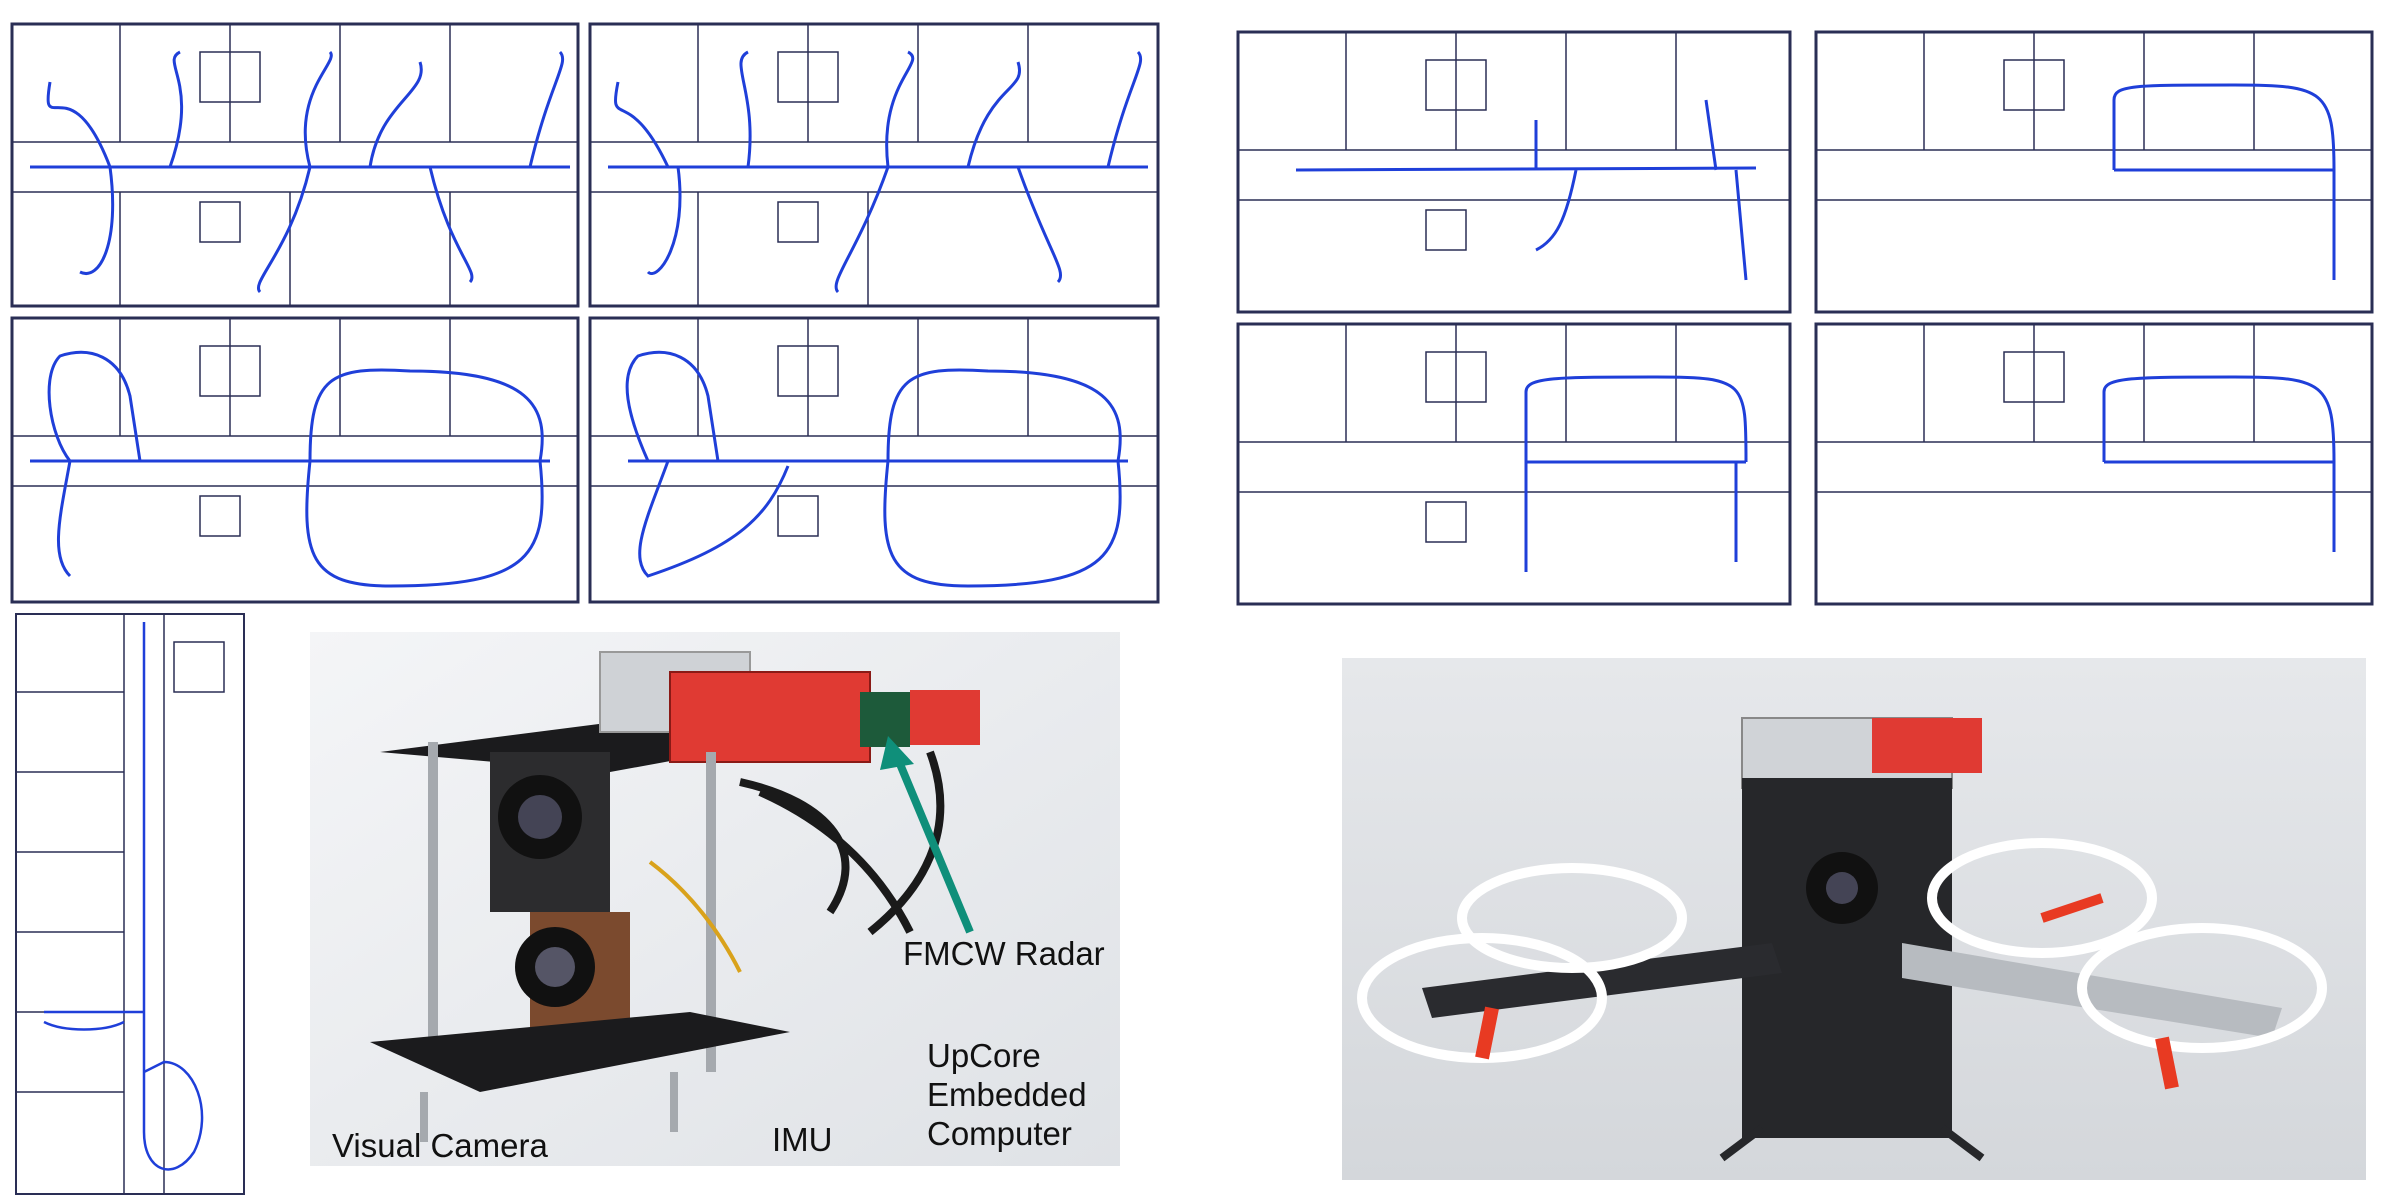 This screenshot has height=1200, width=2400. I want to click on floorplan-right-top-left, so click(1514, 172).